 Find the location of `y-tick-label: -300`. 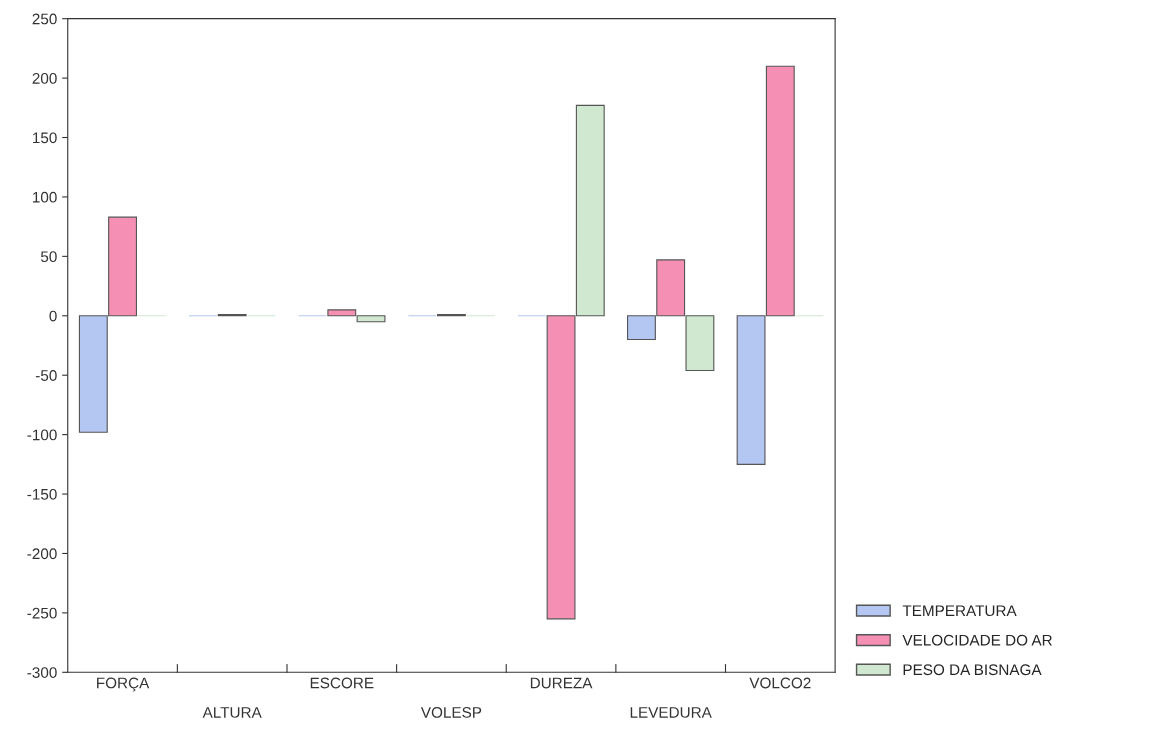

y-tick-label: -300 is located at coordinates (42, 672).